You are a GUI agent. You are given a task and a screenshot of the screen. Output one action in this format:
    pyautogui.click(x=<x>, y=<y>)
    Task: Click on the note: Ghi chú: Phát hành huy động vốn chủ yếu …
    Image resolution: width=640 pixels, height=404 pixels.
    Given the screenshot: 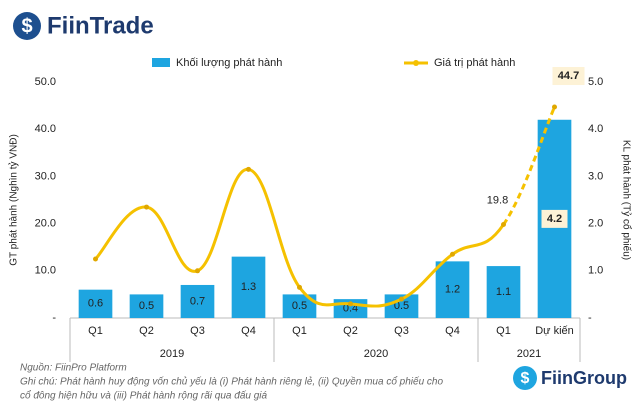 What is the action you would take?
    pyautogui.click(x=231, y=382)
    